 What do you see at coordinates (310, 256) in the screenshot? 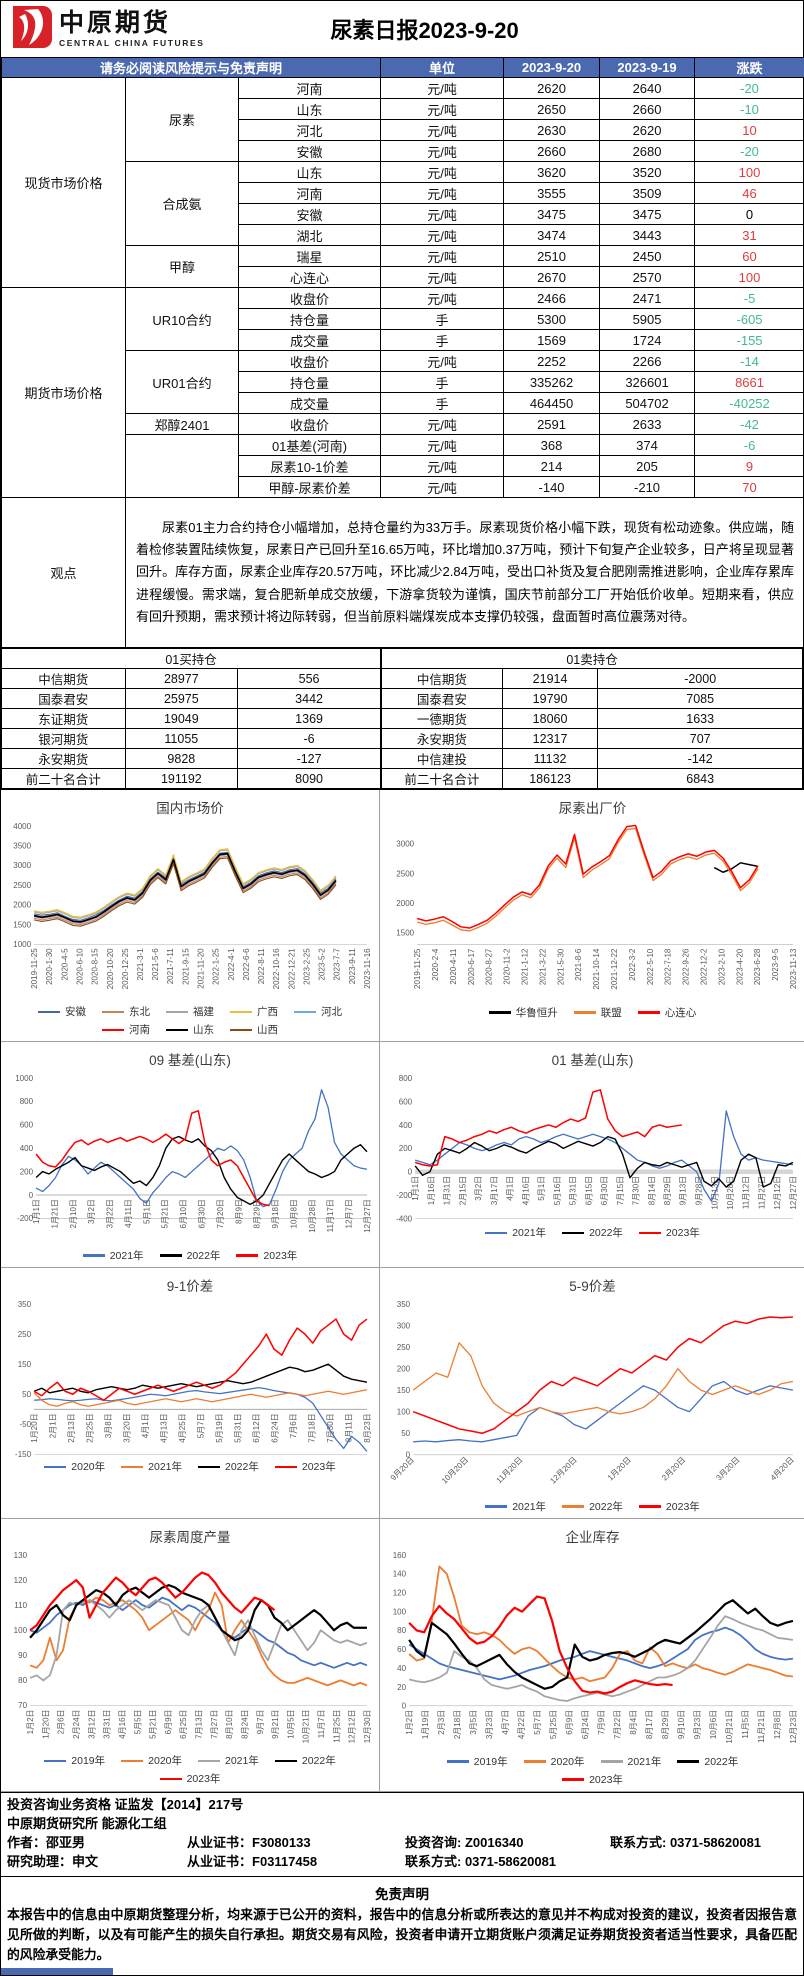
I see `item-label: 瑞星` at bounding box center [310, 256].